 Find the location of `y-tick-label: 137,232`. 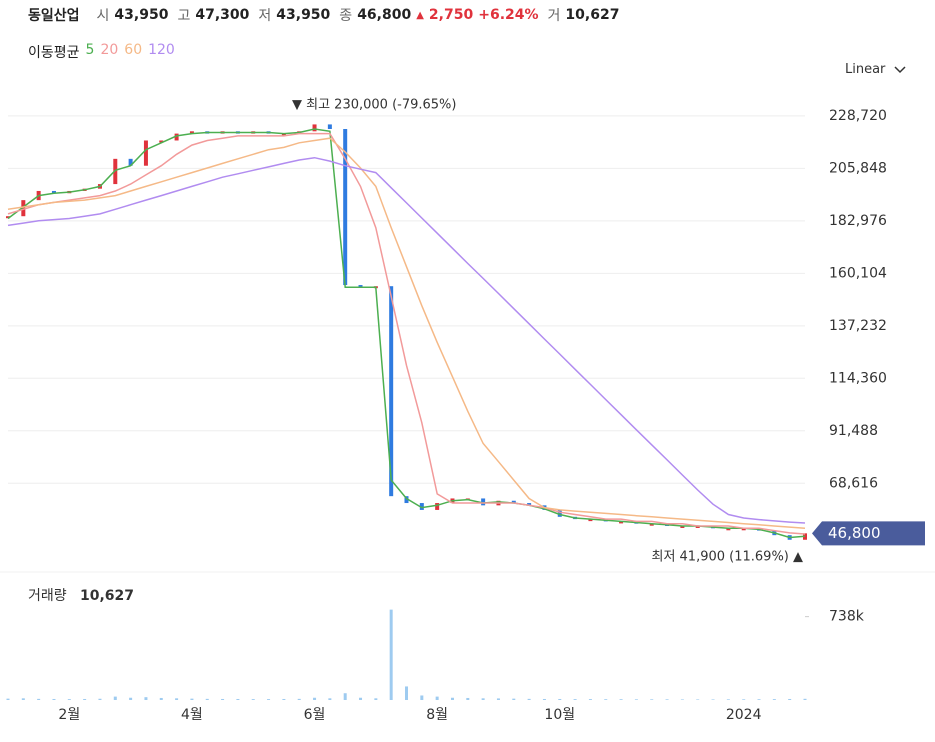

y-tick-label: 137,232 is located at coordinates (858, 326).